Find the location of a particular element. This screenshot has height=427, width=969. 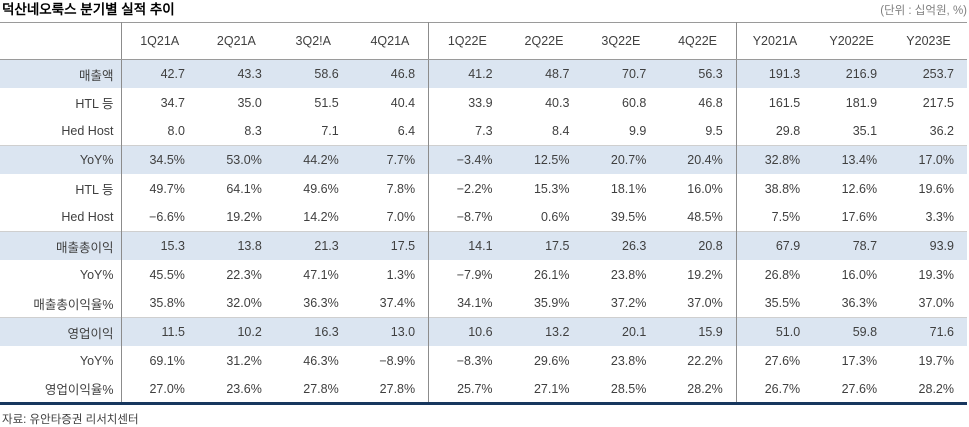

cell: −7.9% is located at coordinates (474, 274).